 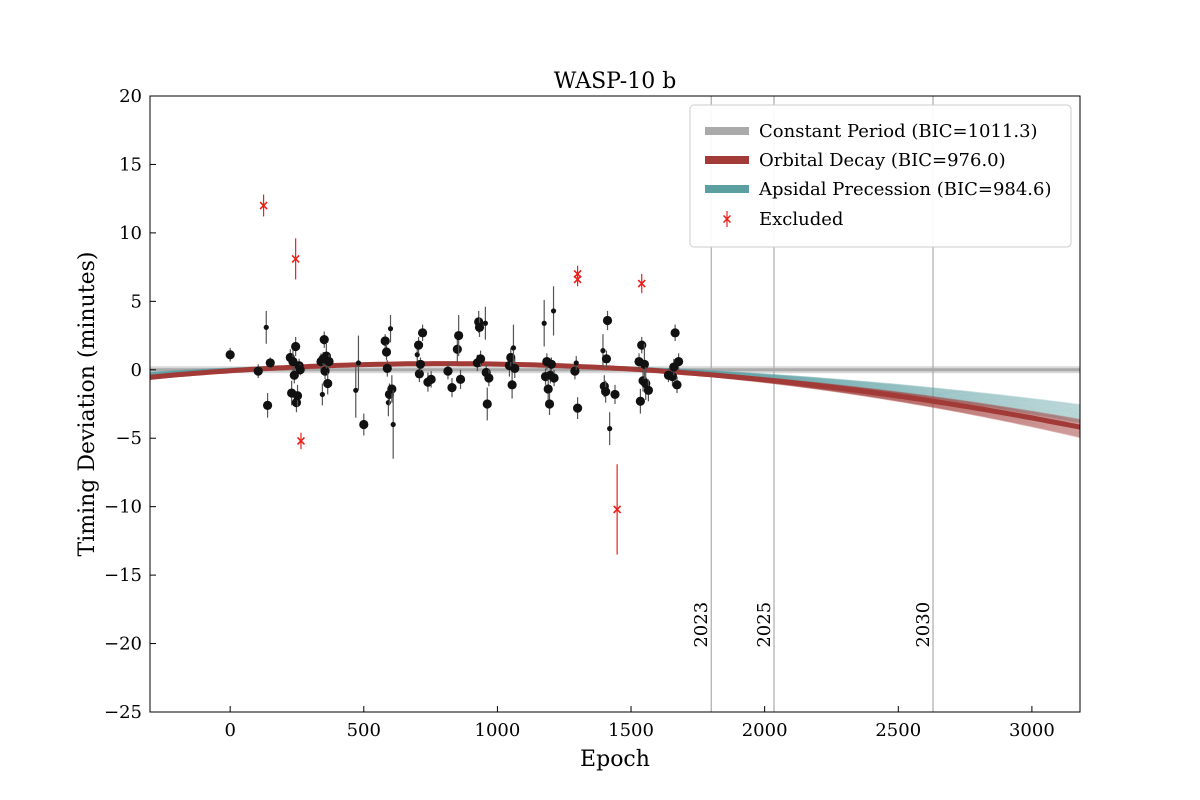 I want to click on y-axis-ticks: −25 −20 −15 −10 −5 0 5 10 15 20, so click(x=130, y=404).